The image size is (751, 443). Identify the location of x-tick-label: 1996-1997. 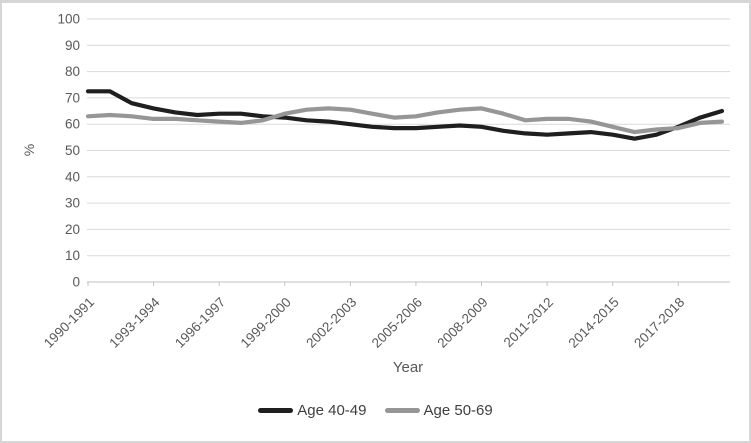
(200, 323).